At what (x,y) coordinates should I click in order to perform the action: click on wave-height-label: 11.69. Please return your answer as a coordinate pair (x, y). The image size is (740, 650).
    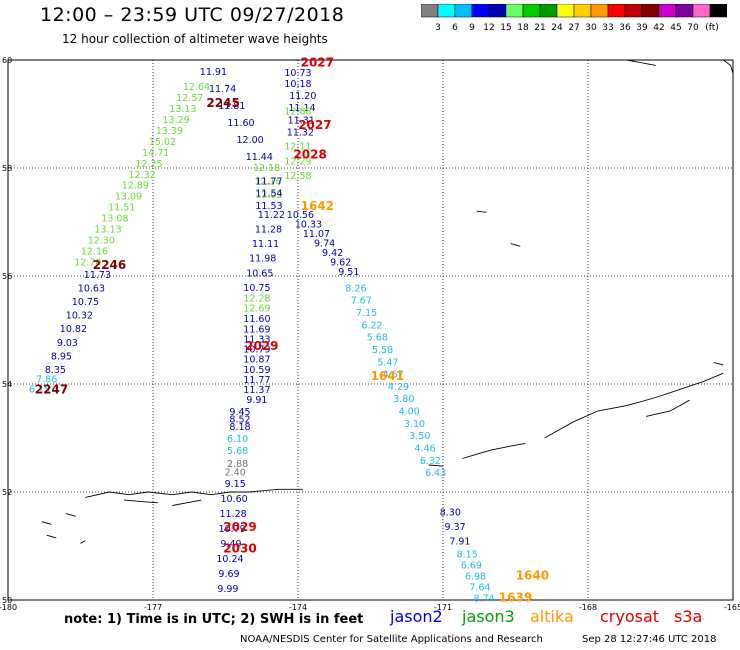
    Looking at the image, I should click on (256, 329).